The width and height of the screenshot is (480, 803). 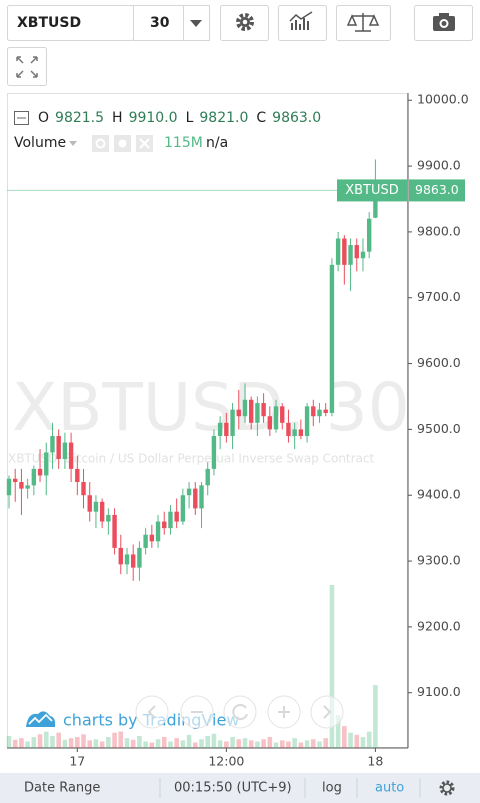 What do you see at coordinates (439, 691) in the screenshot?
I see `y-tick-label: 9100.0` at bounding box center [439, 691].